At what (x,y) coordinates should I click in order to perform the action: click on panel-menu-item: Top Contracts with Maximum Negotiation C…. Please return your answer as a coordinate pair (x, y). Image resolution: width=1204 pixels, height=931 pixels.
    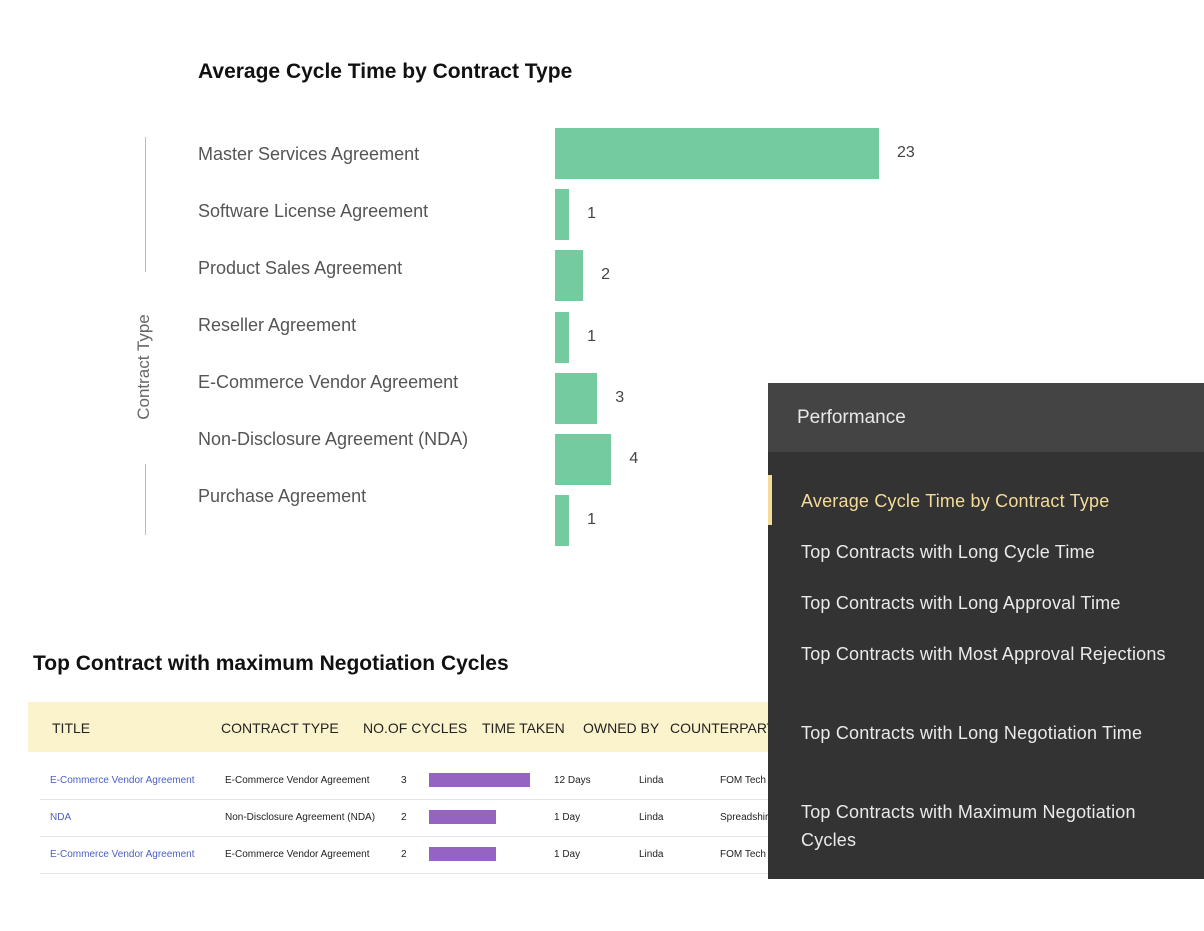
    Looking at the image, I should click on (968, 826).